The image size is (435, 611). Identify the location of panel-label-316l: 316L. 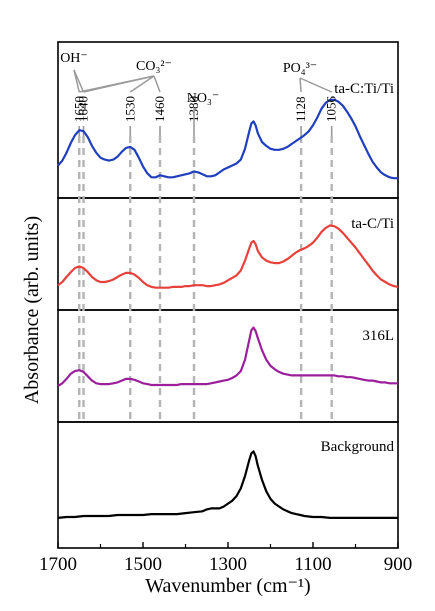
(378, 336).